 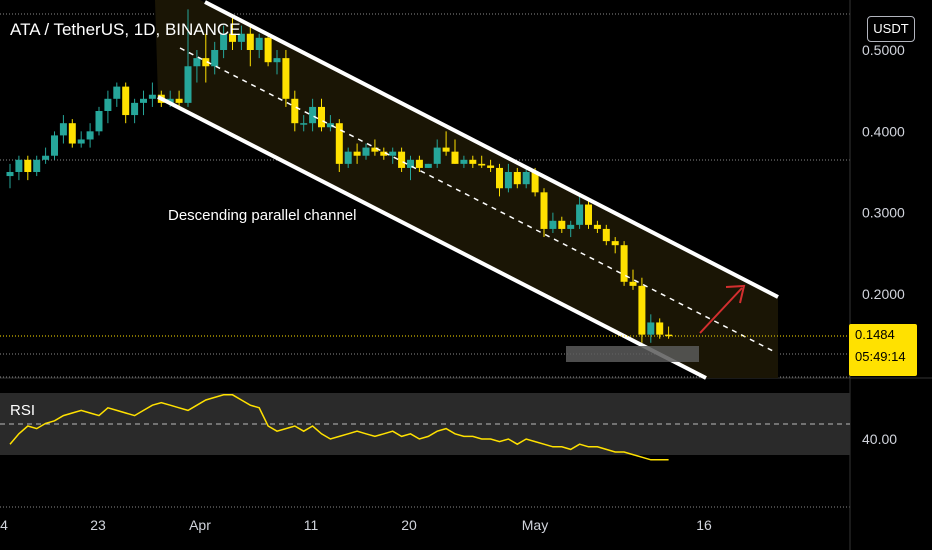 What do you see at coordinates (880, 356) in the screenshot?
I see `bar-countdown: 05:49:14` at bounding box center [880, 356].